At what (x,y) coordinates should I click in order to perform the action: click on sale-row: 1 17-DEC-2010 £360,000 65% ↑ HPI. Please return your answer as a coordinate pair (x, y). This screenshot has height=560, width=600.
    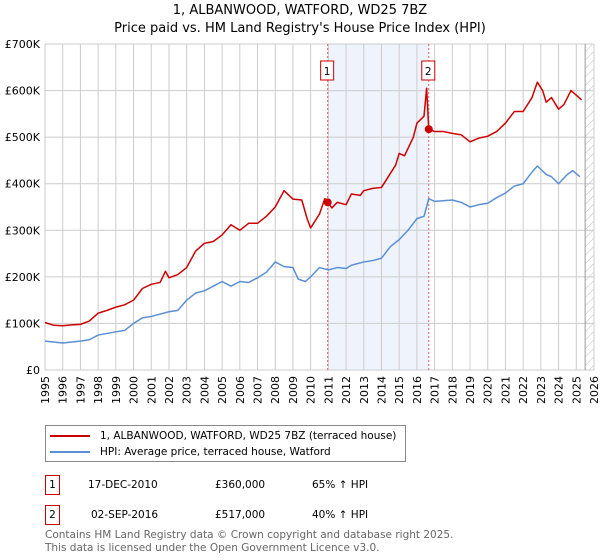
    Looking at the image, I should click on (245, 485).